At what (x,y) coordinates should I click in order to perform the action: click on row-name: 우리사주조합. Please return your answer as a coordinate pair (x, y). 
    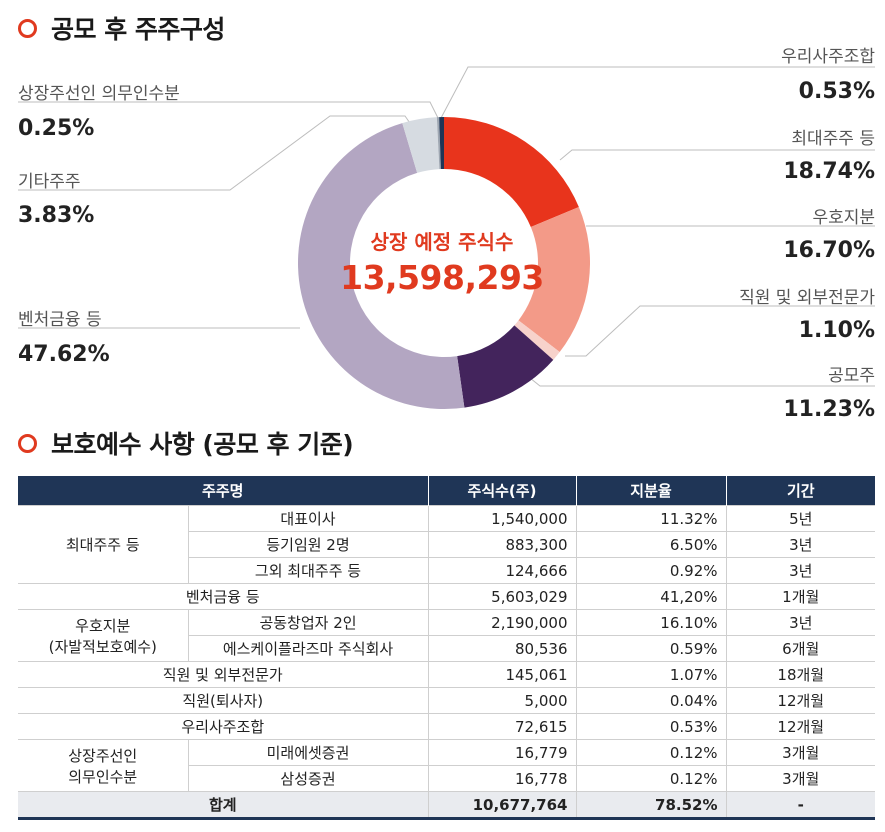
    Looking at the image, I should click on (223, 726).